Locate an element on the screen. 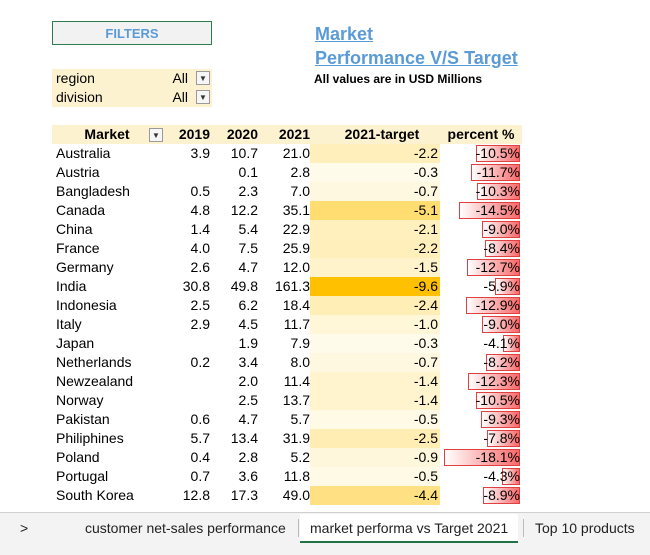  cell-market: Poland is located at coordinates (78, 457).